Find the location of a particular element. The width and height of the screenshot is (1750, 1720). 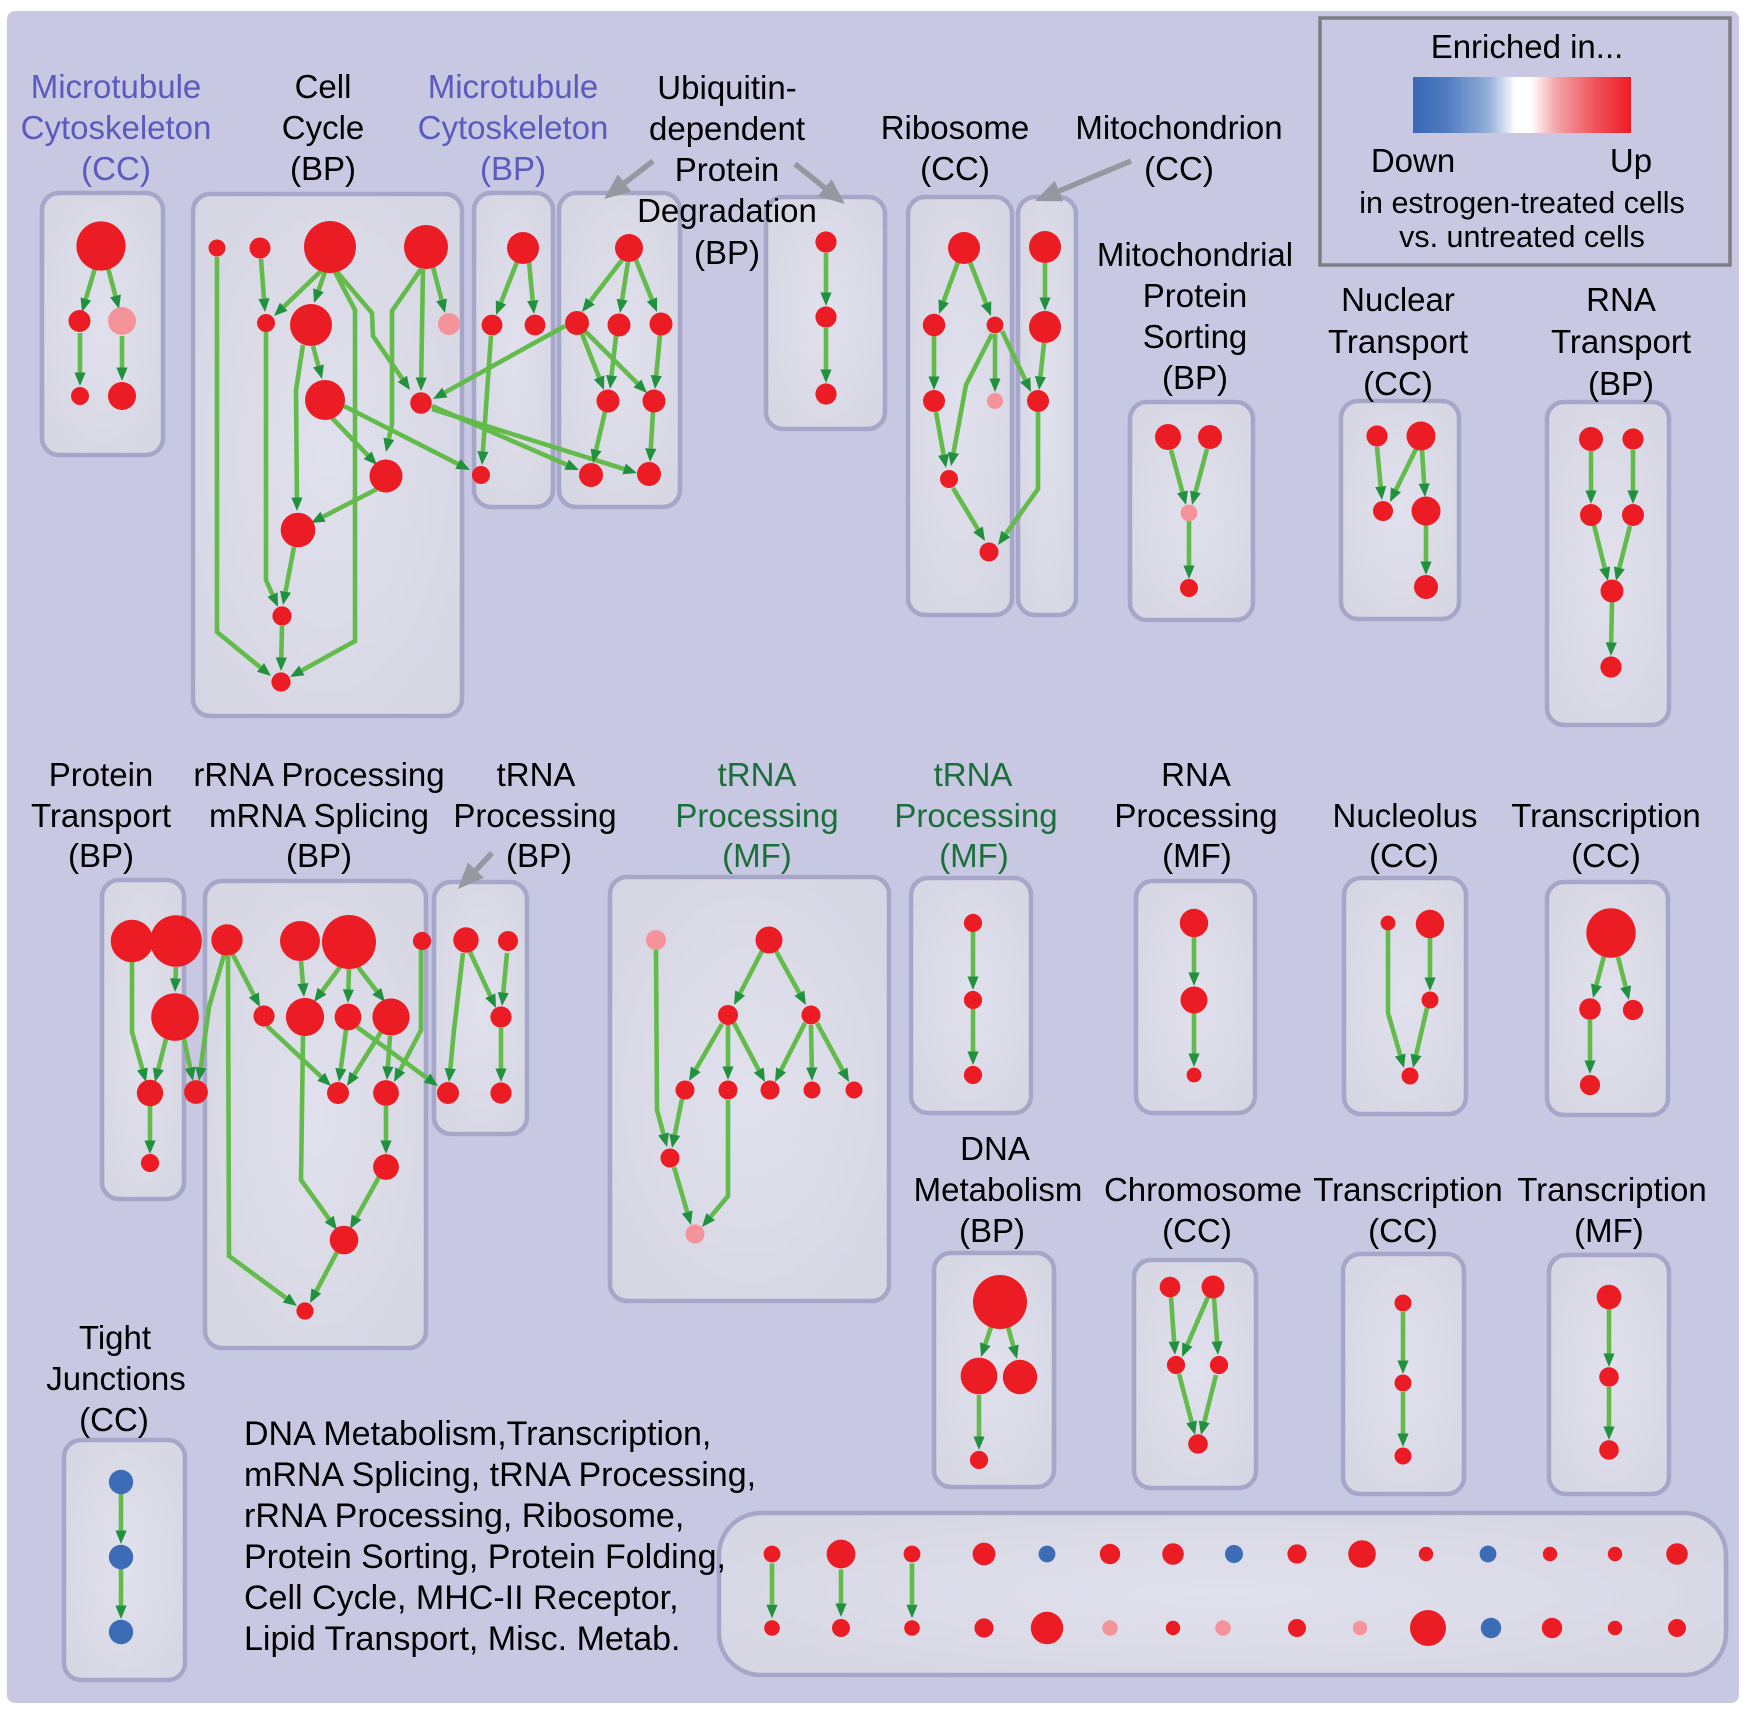

svg-text: Down is located at coordinates (1413, 160).